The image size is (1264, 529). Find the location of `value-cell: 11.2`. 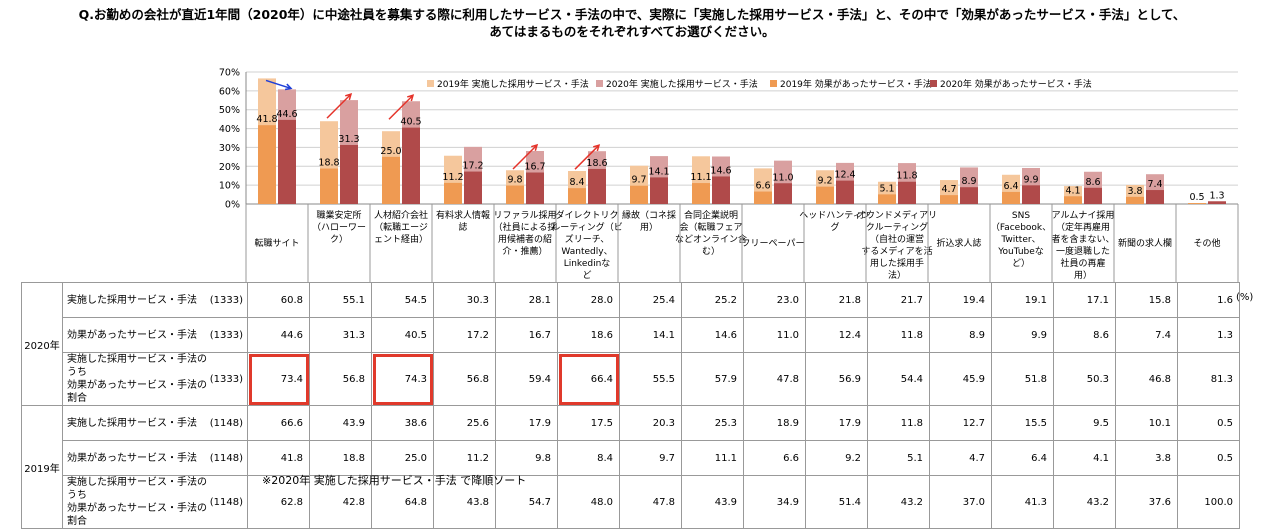

value-cell: 11.2 is located at coordinates (464, 458).